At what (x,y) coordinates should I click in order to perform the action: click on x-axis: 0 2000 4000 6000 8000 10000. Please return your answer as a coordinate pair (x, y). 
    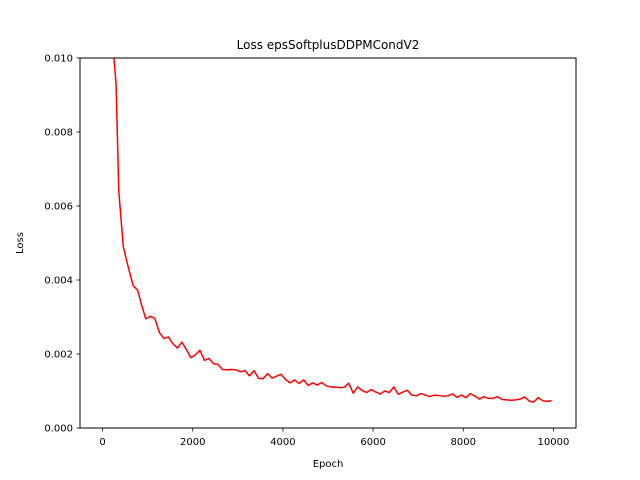
    Looking at the image, I should click on (334, 438).